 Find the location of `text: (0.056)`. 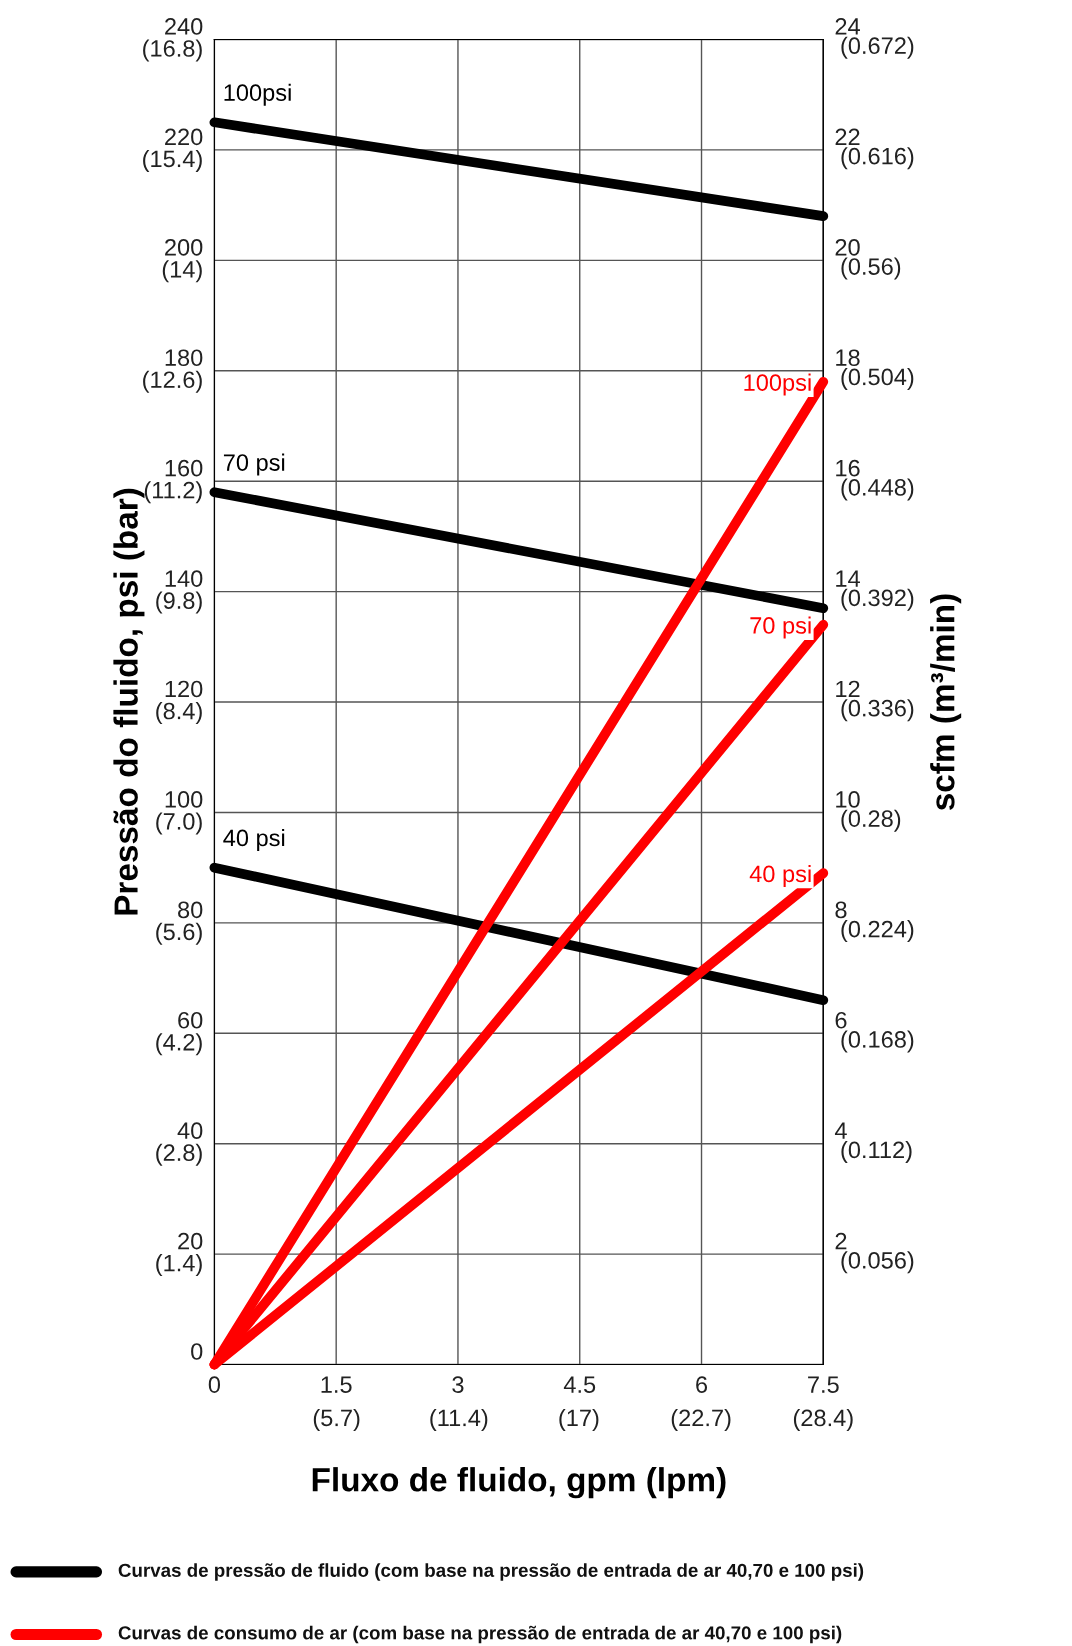

text: (0.056) is located at coordinates (877, 1262).